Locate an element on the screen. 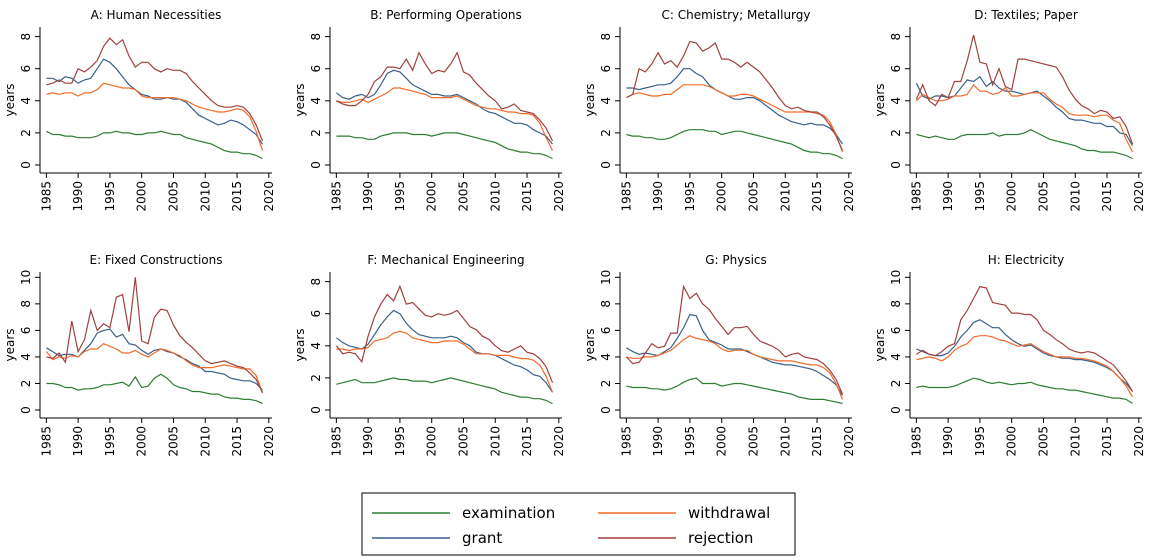  legend-label: withdrawal is located at coordinates (729, 513).